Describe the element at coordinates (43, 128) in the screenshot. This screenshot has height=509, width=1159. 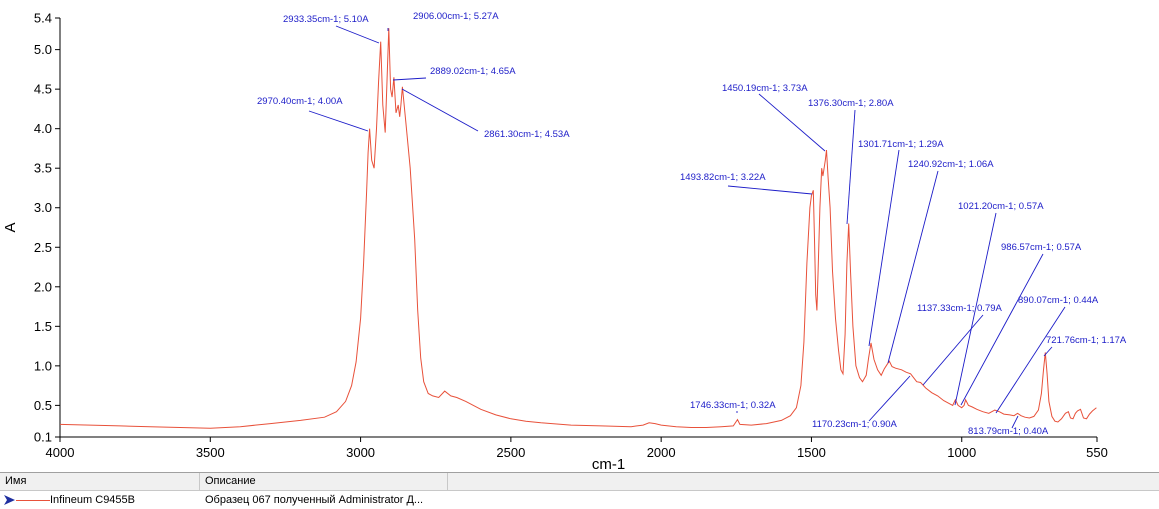
I see `y-tick-label: 4.0` at that location.